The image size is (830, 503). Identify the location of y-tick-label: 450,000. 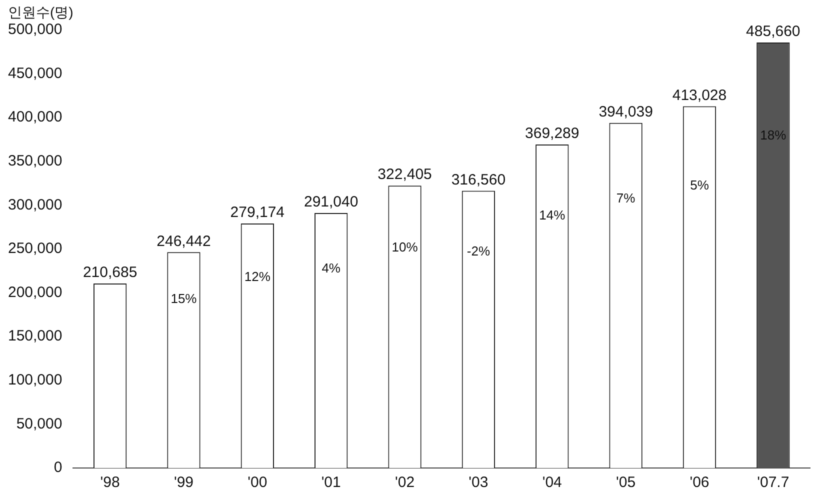
(35, 73).